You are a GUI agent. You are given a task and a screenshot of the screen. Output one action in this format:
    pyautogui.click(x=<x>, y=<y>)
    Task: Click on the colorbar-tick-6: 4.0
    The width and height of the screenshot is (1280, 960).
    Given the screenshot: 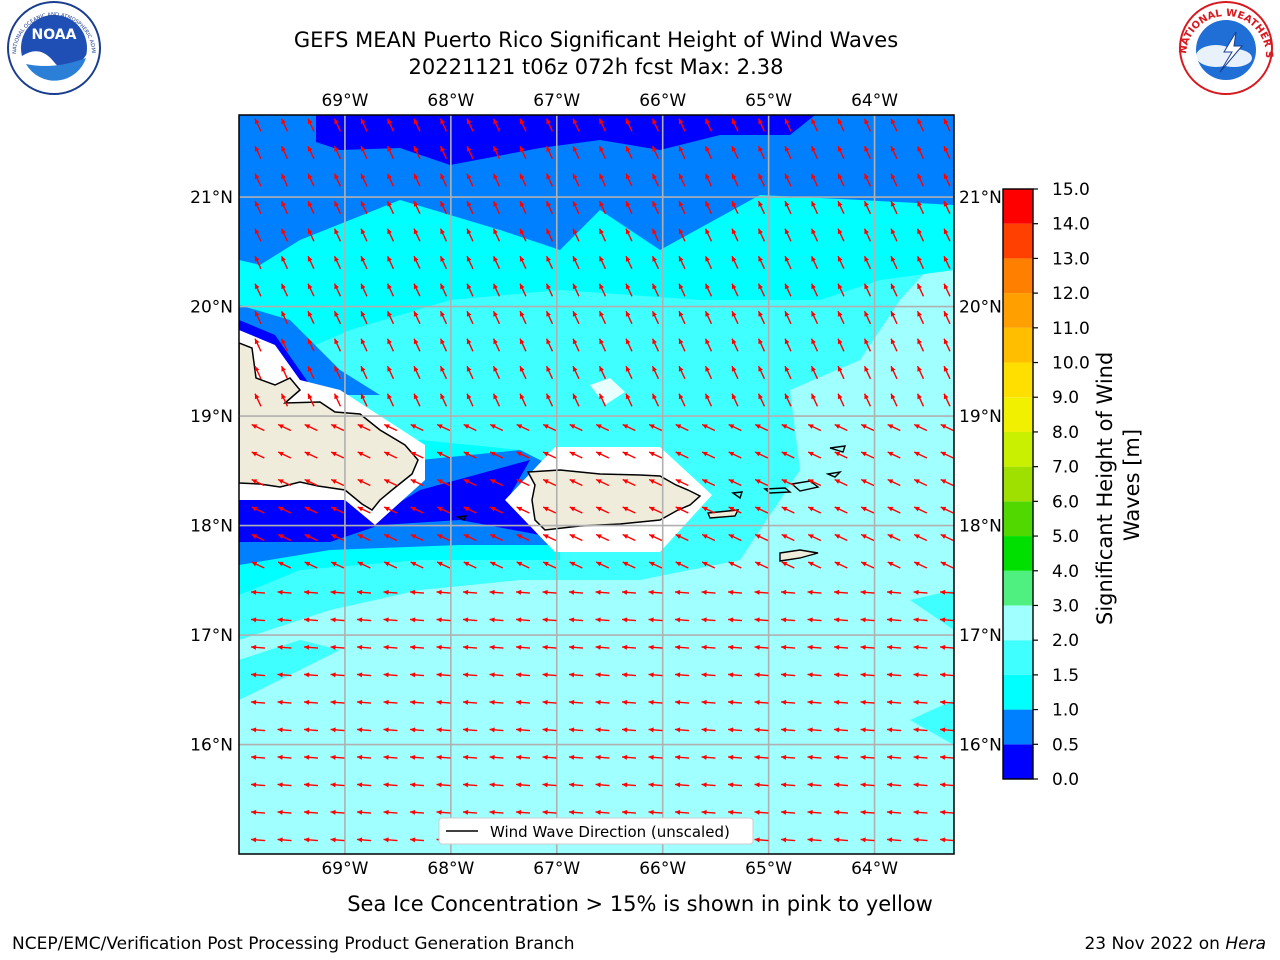 What is the action you would take?
    pyautogui.click(x=1065, y=572)
    